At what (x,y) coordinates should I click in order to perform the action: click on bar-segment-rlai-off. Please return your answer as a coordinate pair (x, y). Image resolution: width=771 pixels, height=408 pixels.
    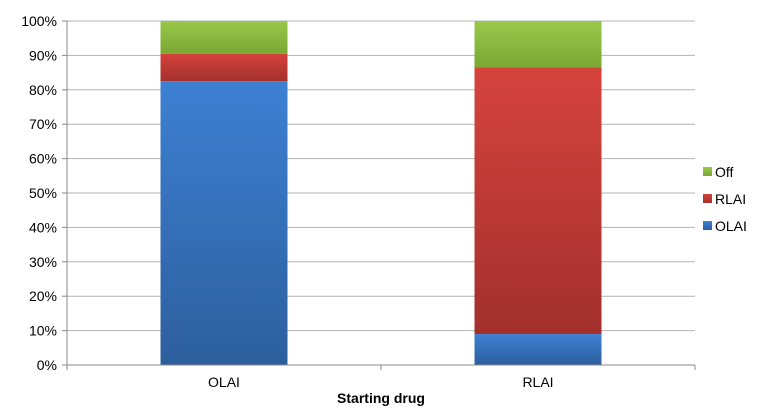
    Looking at the image, I should click on (538, 44).